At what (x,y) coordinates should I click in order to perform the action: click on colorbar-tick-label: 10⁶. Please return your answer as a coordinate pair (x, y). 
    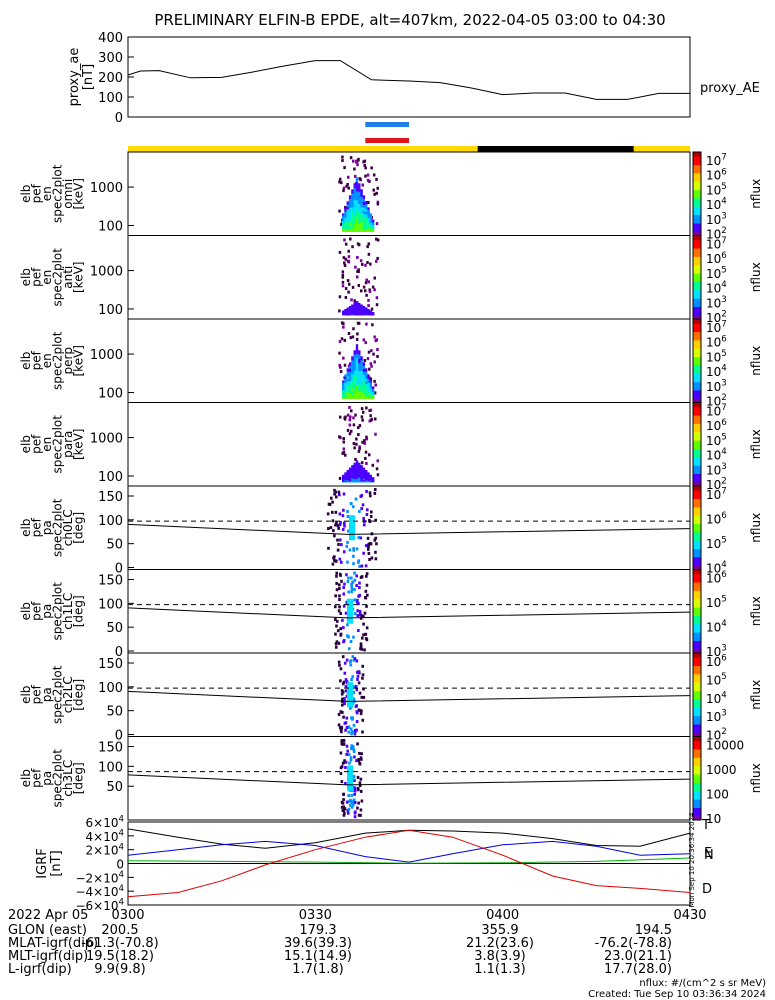
    Looking at the image, I should click on (716, 341).